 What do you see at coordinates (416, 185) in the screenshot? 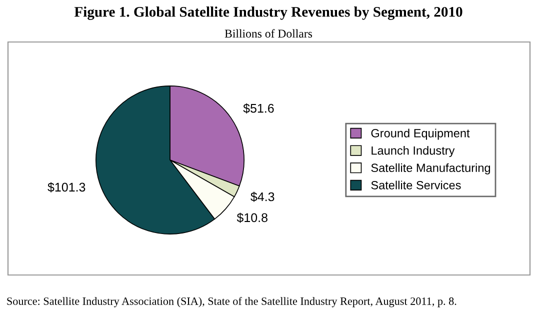
I see `legend-label: Satellite Services` at bounding box center [416, 185].